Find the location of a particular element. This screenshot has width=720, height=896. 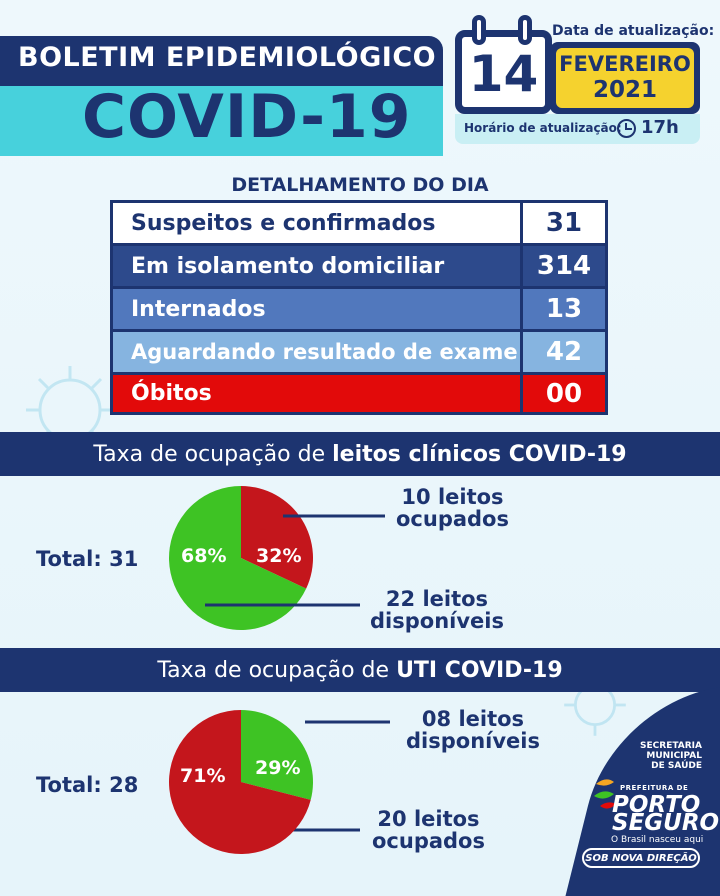

icu-occupied-slice is located at coordinates (240, 782).